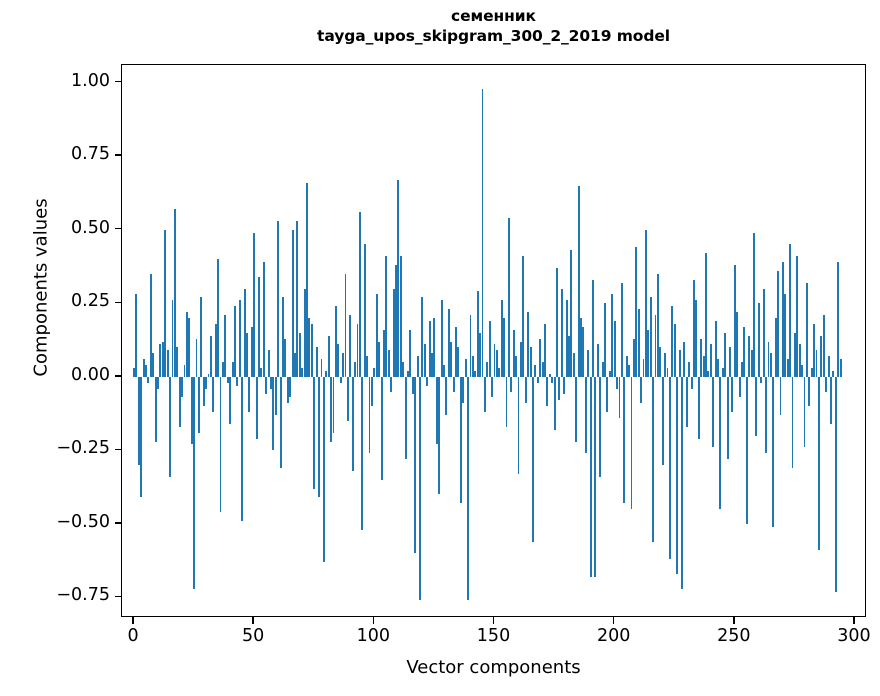 Image resolution: width=880 pixels, height=696 pixels. Describe the element at coordinates (41, 287) in the screenshot. I see `y-axis-label: Components values` at that location.